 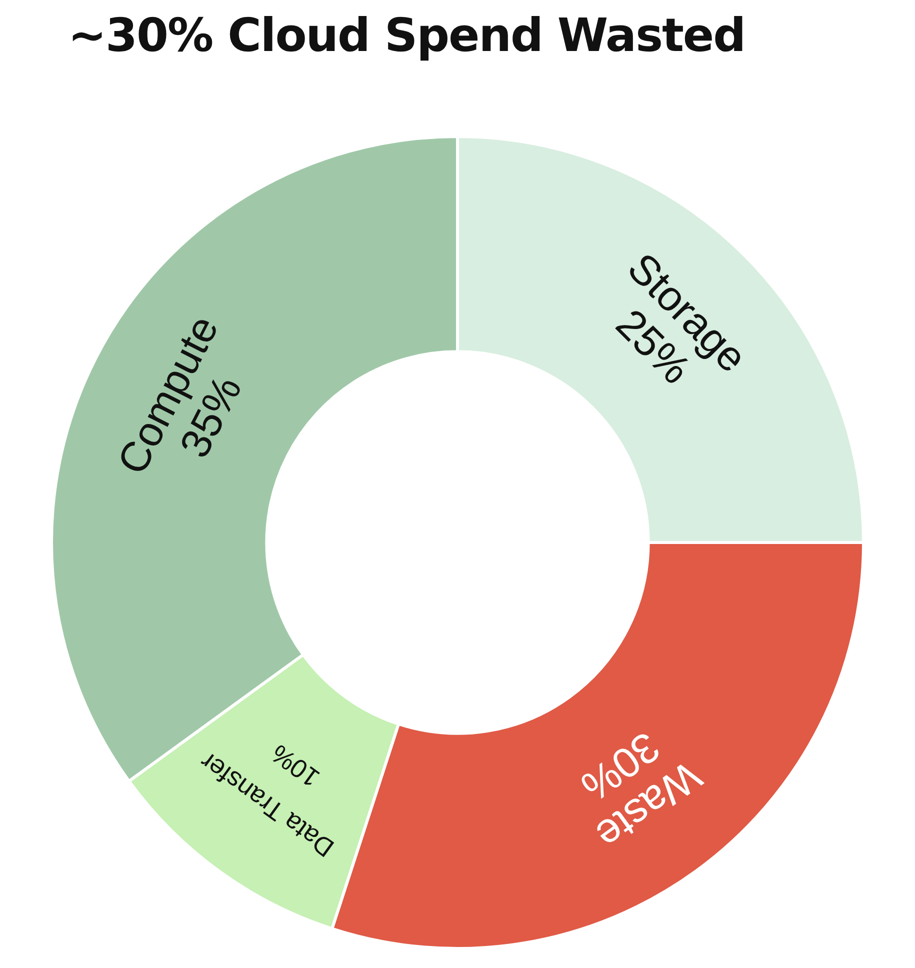 What do you see at coordinates (407, 35) in the screenshot?
I see `chart-title: ~30% Cloud Spend Wasted` at bounding box center [407, 35].